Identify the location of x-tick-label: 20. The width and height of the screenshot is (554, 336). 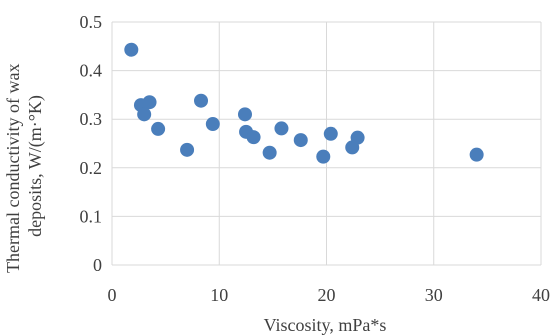
(327, 295).